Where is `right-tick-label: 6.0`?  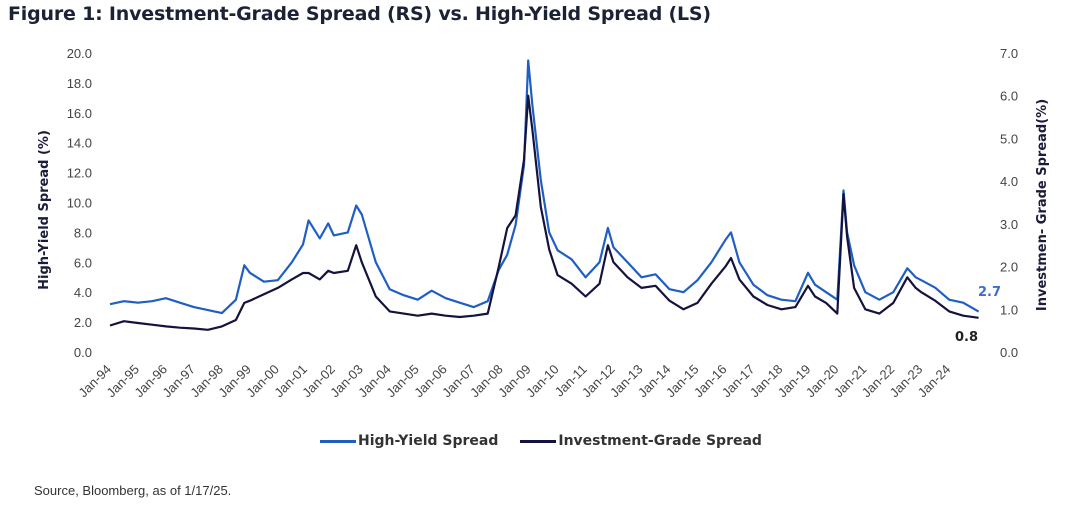 right-tick-label: 6.0 is located at coordinates (1009, 96).